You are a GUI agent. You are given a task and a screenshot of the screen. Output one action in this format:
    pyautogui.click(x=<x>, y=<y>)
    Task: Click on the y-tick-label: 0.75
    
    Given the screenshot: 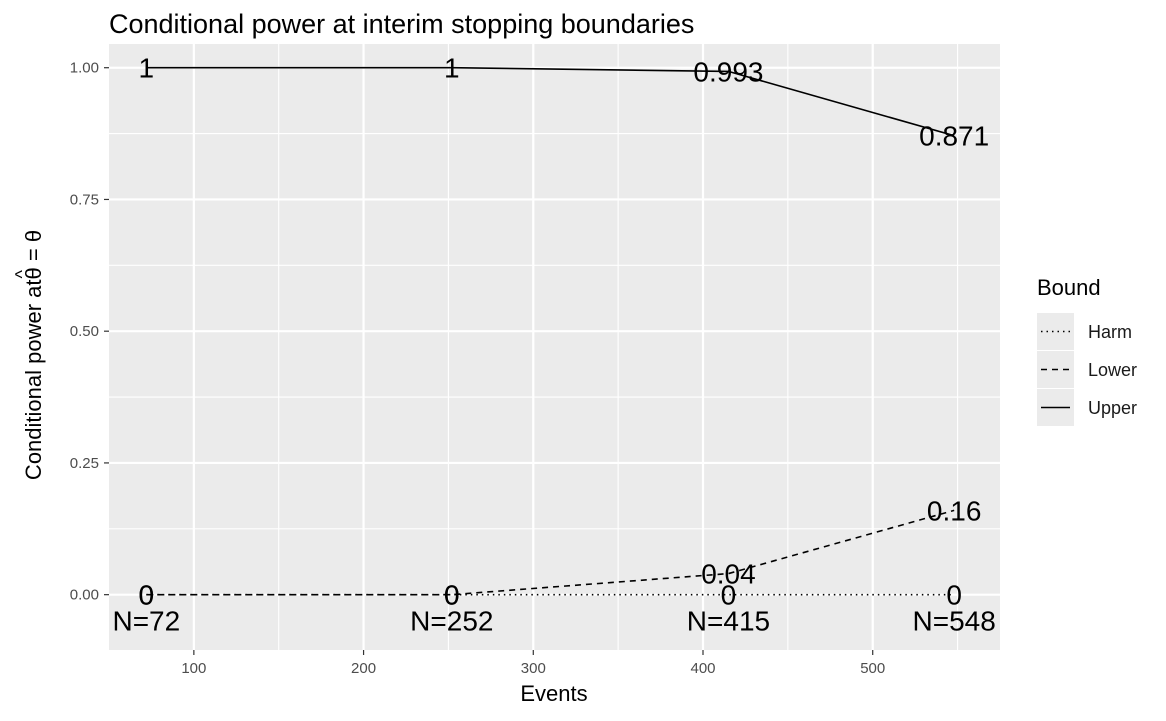 What is the action you would take?
    pyautogui.click(x=84, y=199)
    